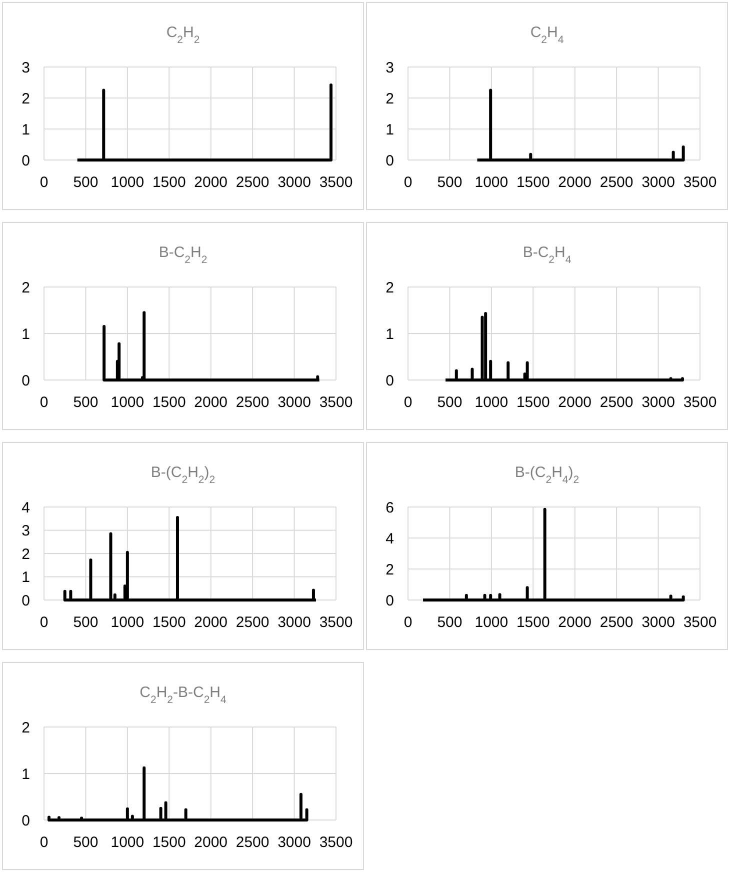 Image resolution: width=729 pixels, height=880 pixels. Describe the element at coordinates (390, 507) in the screenshot. I see `y-tick-label: 6` at that location.